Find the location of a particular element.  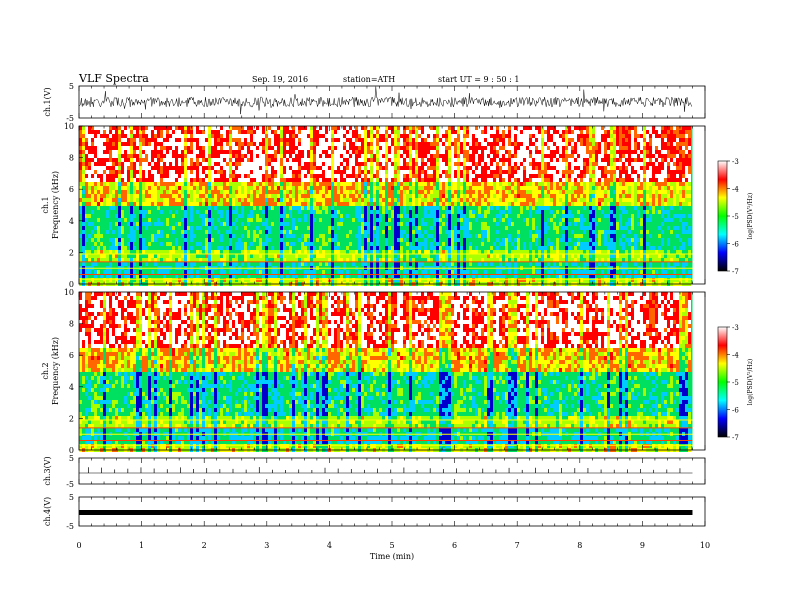

x-tick-label: 0 is located at coordinates (78, 545).